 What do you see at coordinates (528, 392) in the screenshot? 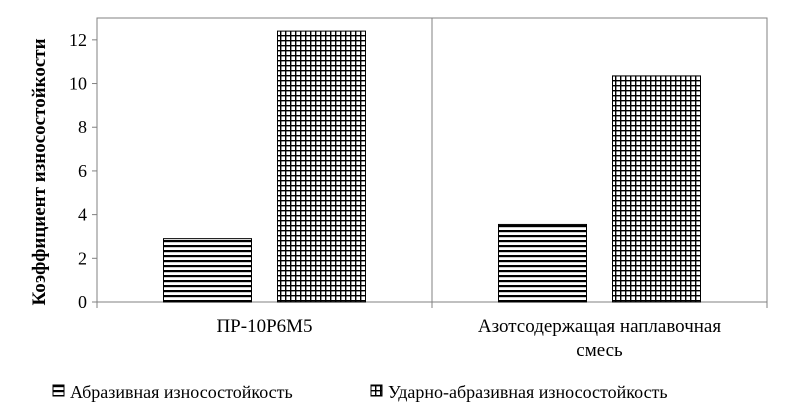
I see `legend-label: Ударно-абразивная износостойкость` at bounding box center [528, 392].